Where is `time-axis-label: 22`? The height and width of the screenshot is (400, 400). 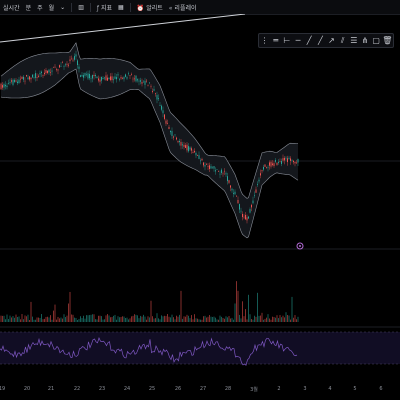 time-axis-label: 22 is located at coordinates (77, 389).